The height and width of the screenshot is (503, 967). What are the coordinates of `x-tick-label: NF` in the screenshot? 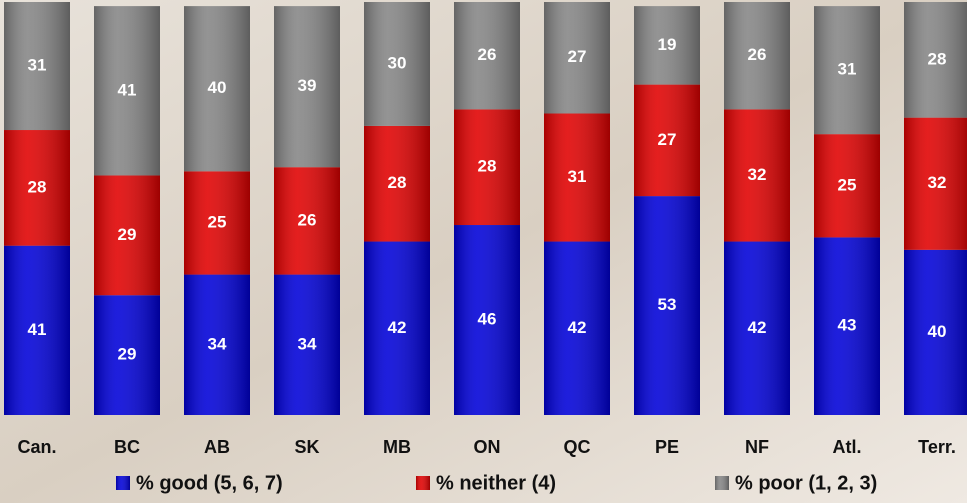 It's located at (757, 447).